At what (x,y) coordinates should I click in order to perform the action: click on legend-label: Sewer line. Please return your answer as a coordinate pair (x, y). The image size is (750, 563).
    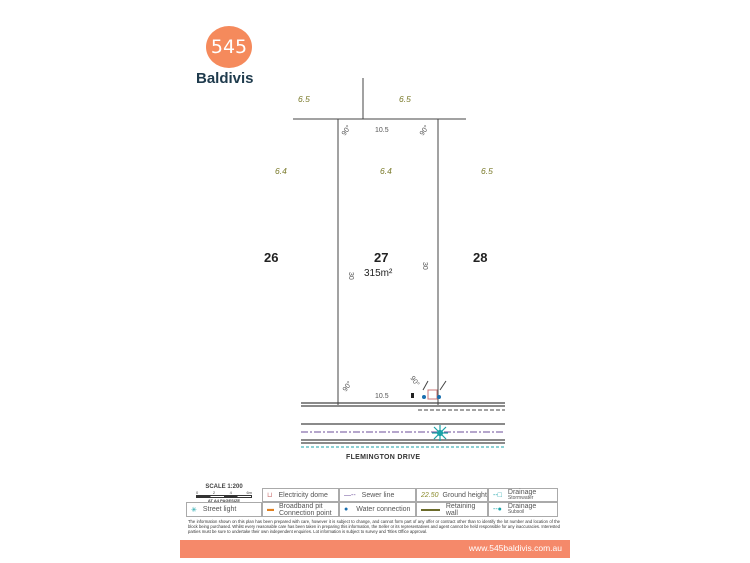
    Looking at the image, I should click on (378, 495).